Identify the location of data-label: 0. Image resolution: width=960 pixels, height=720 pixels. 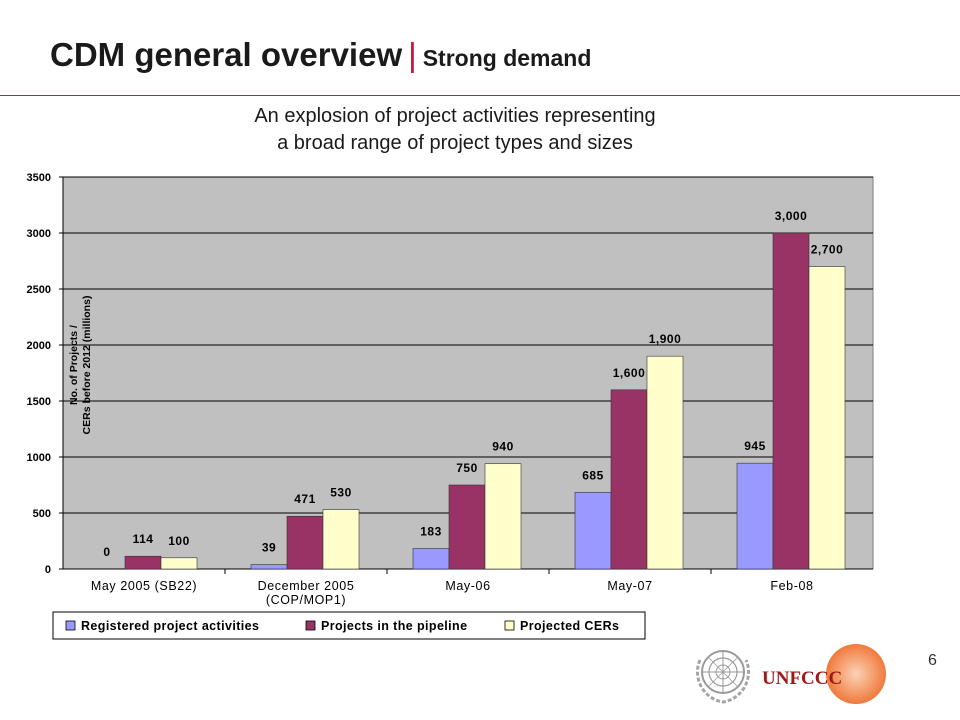
(106, 552).